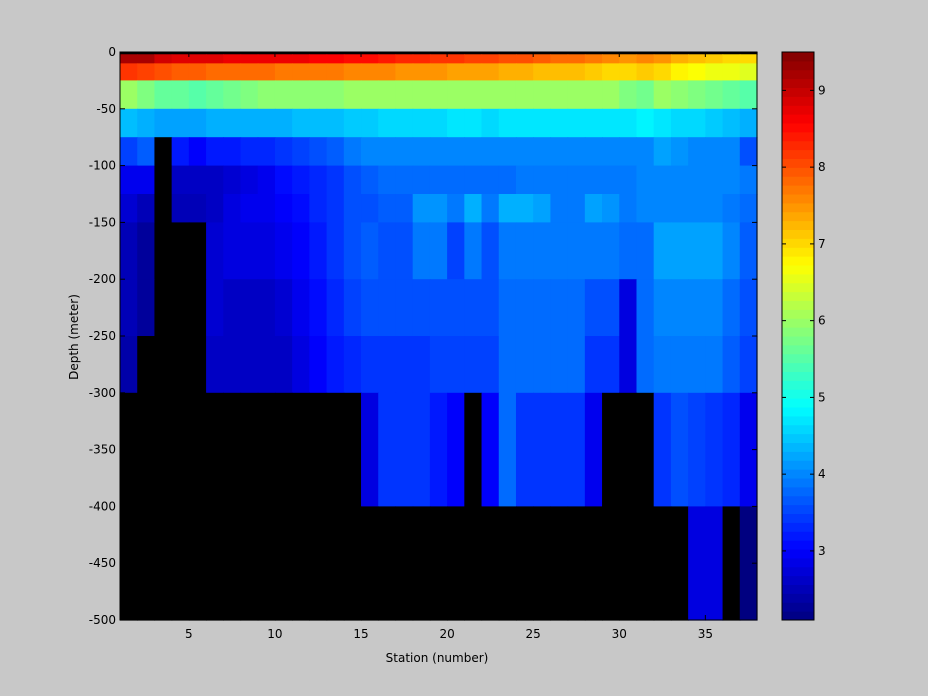  What do you see at coordinates (102, 393) in the screenshot?
I see `y-tick-label: -300` at bounding box center [102, 393].